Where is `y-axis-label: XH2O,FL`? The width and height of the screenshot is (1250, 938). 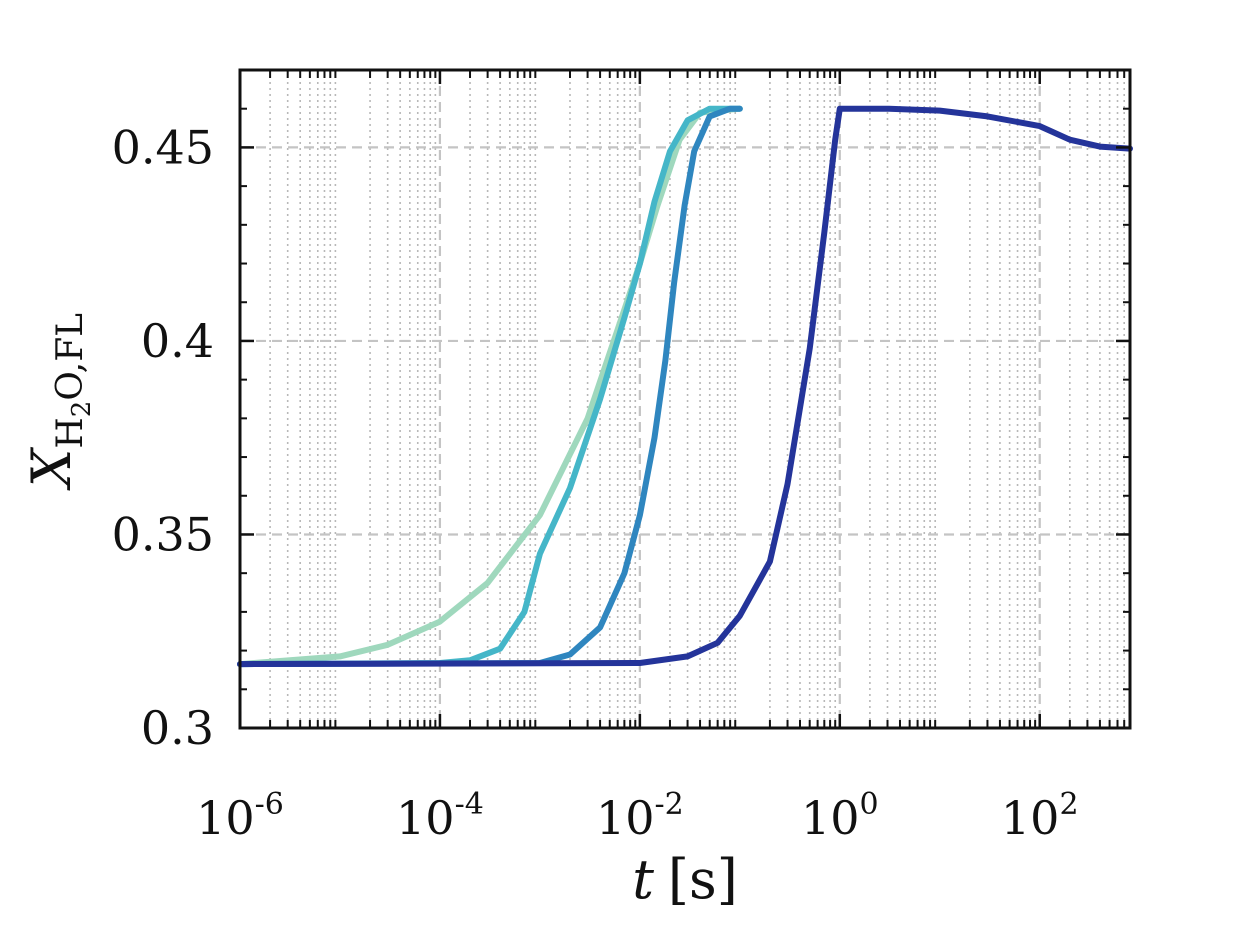
y-axis-label: XH2O,FL is located at coordinates (58, 402).